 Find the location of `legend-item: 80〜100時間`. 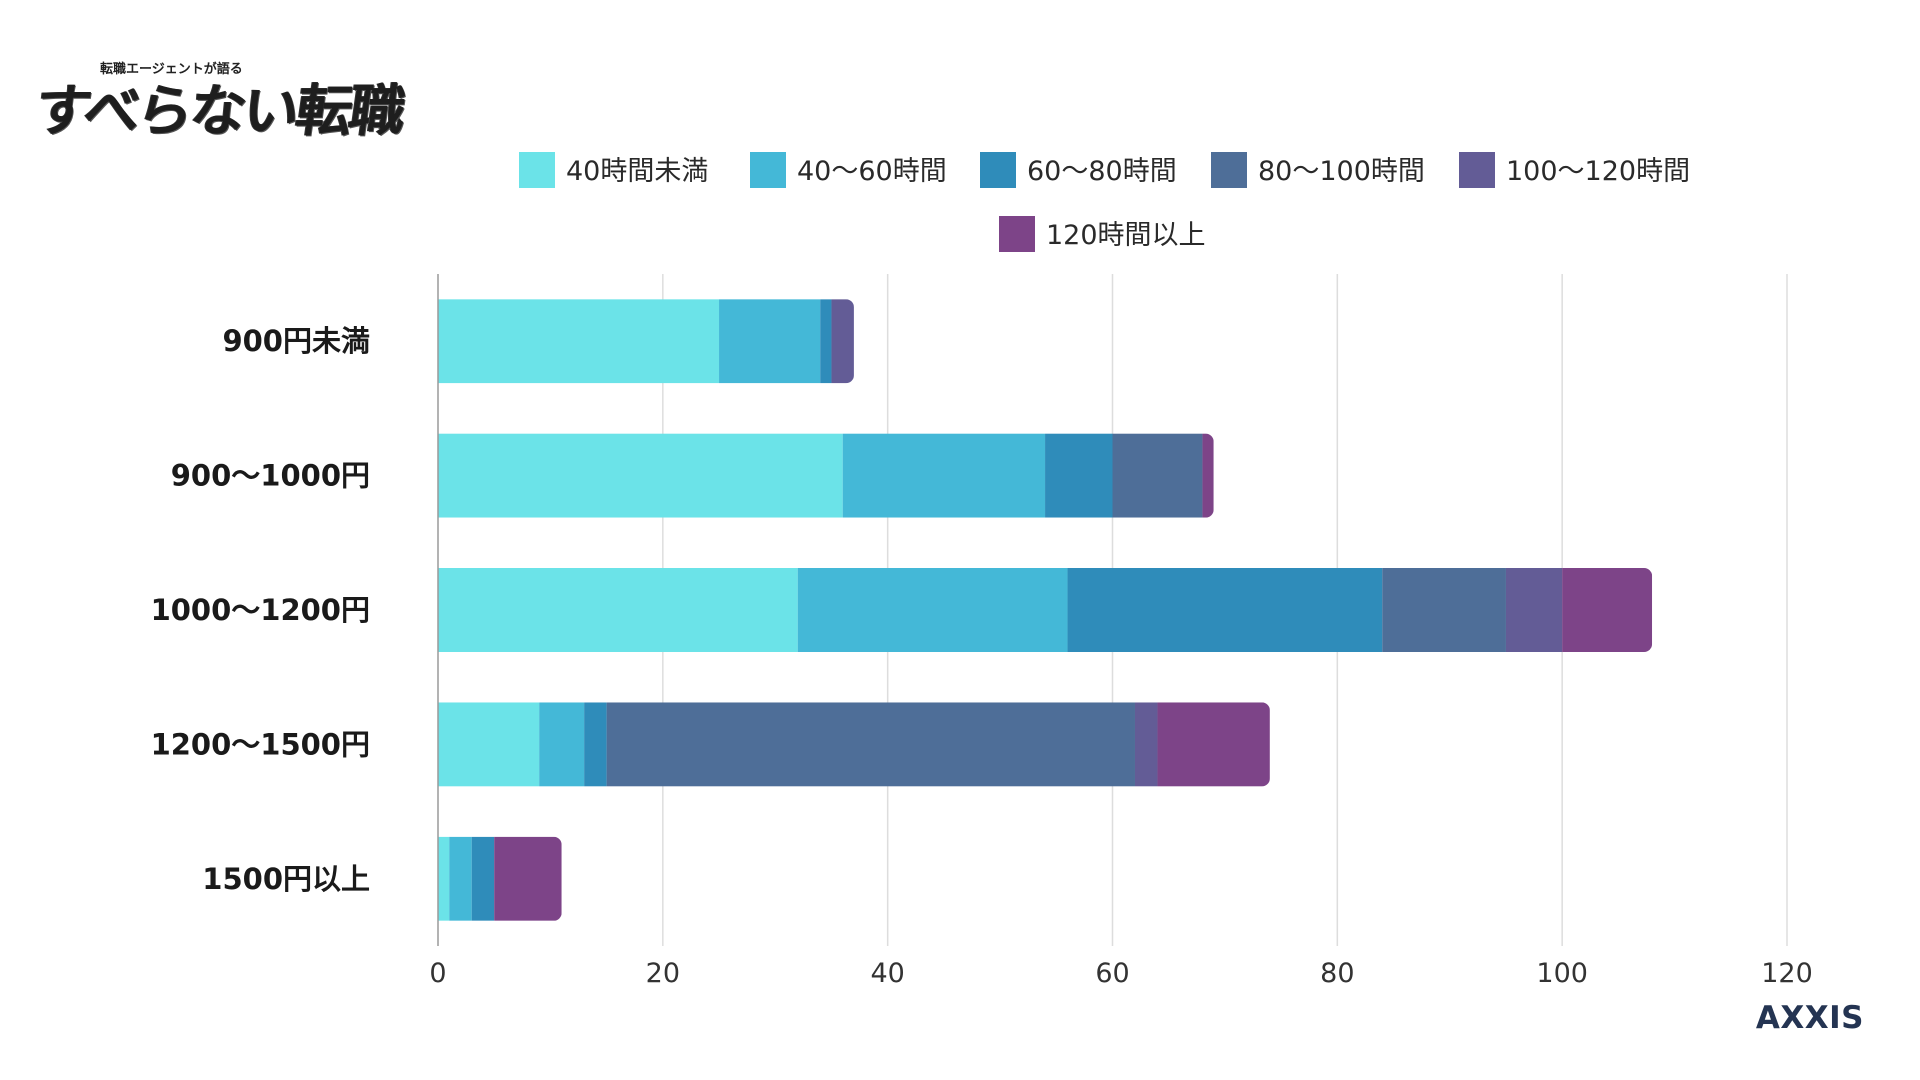

legend-item: 80〜100時間 is located at coordinates (1318, 170).